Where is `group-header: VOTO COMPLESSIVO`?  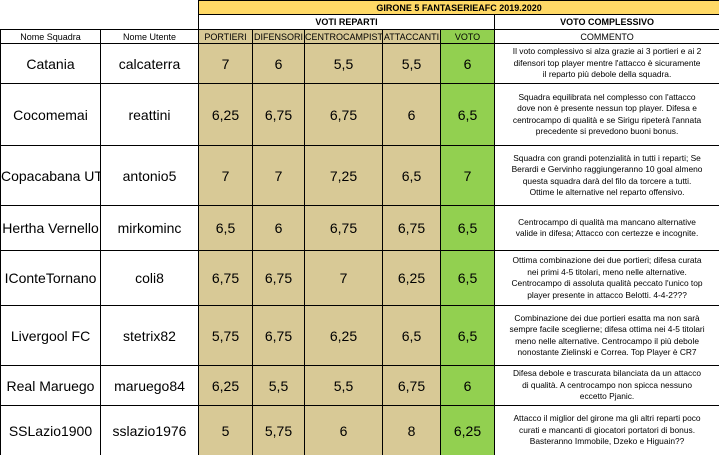
group-header: VOTO COMPLESSIVO is located at coordinates (606, 22).